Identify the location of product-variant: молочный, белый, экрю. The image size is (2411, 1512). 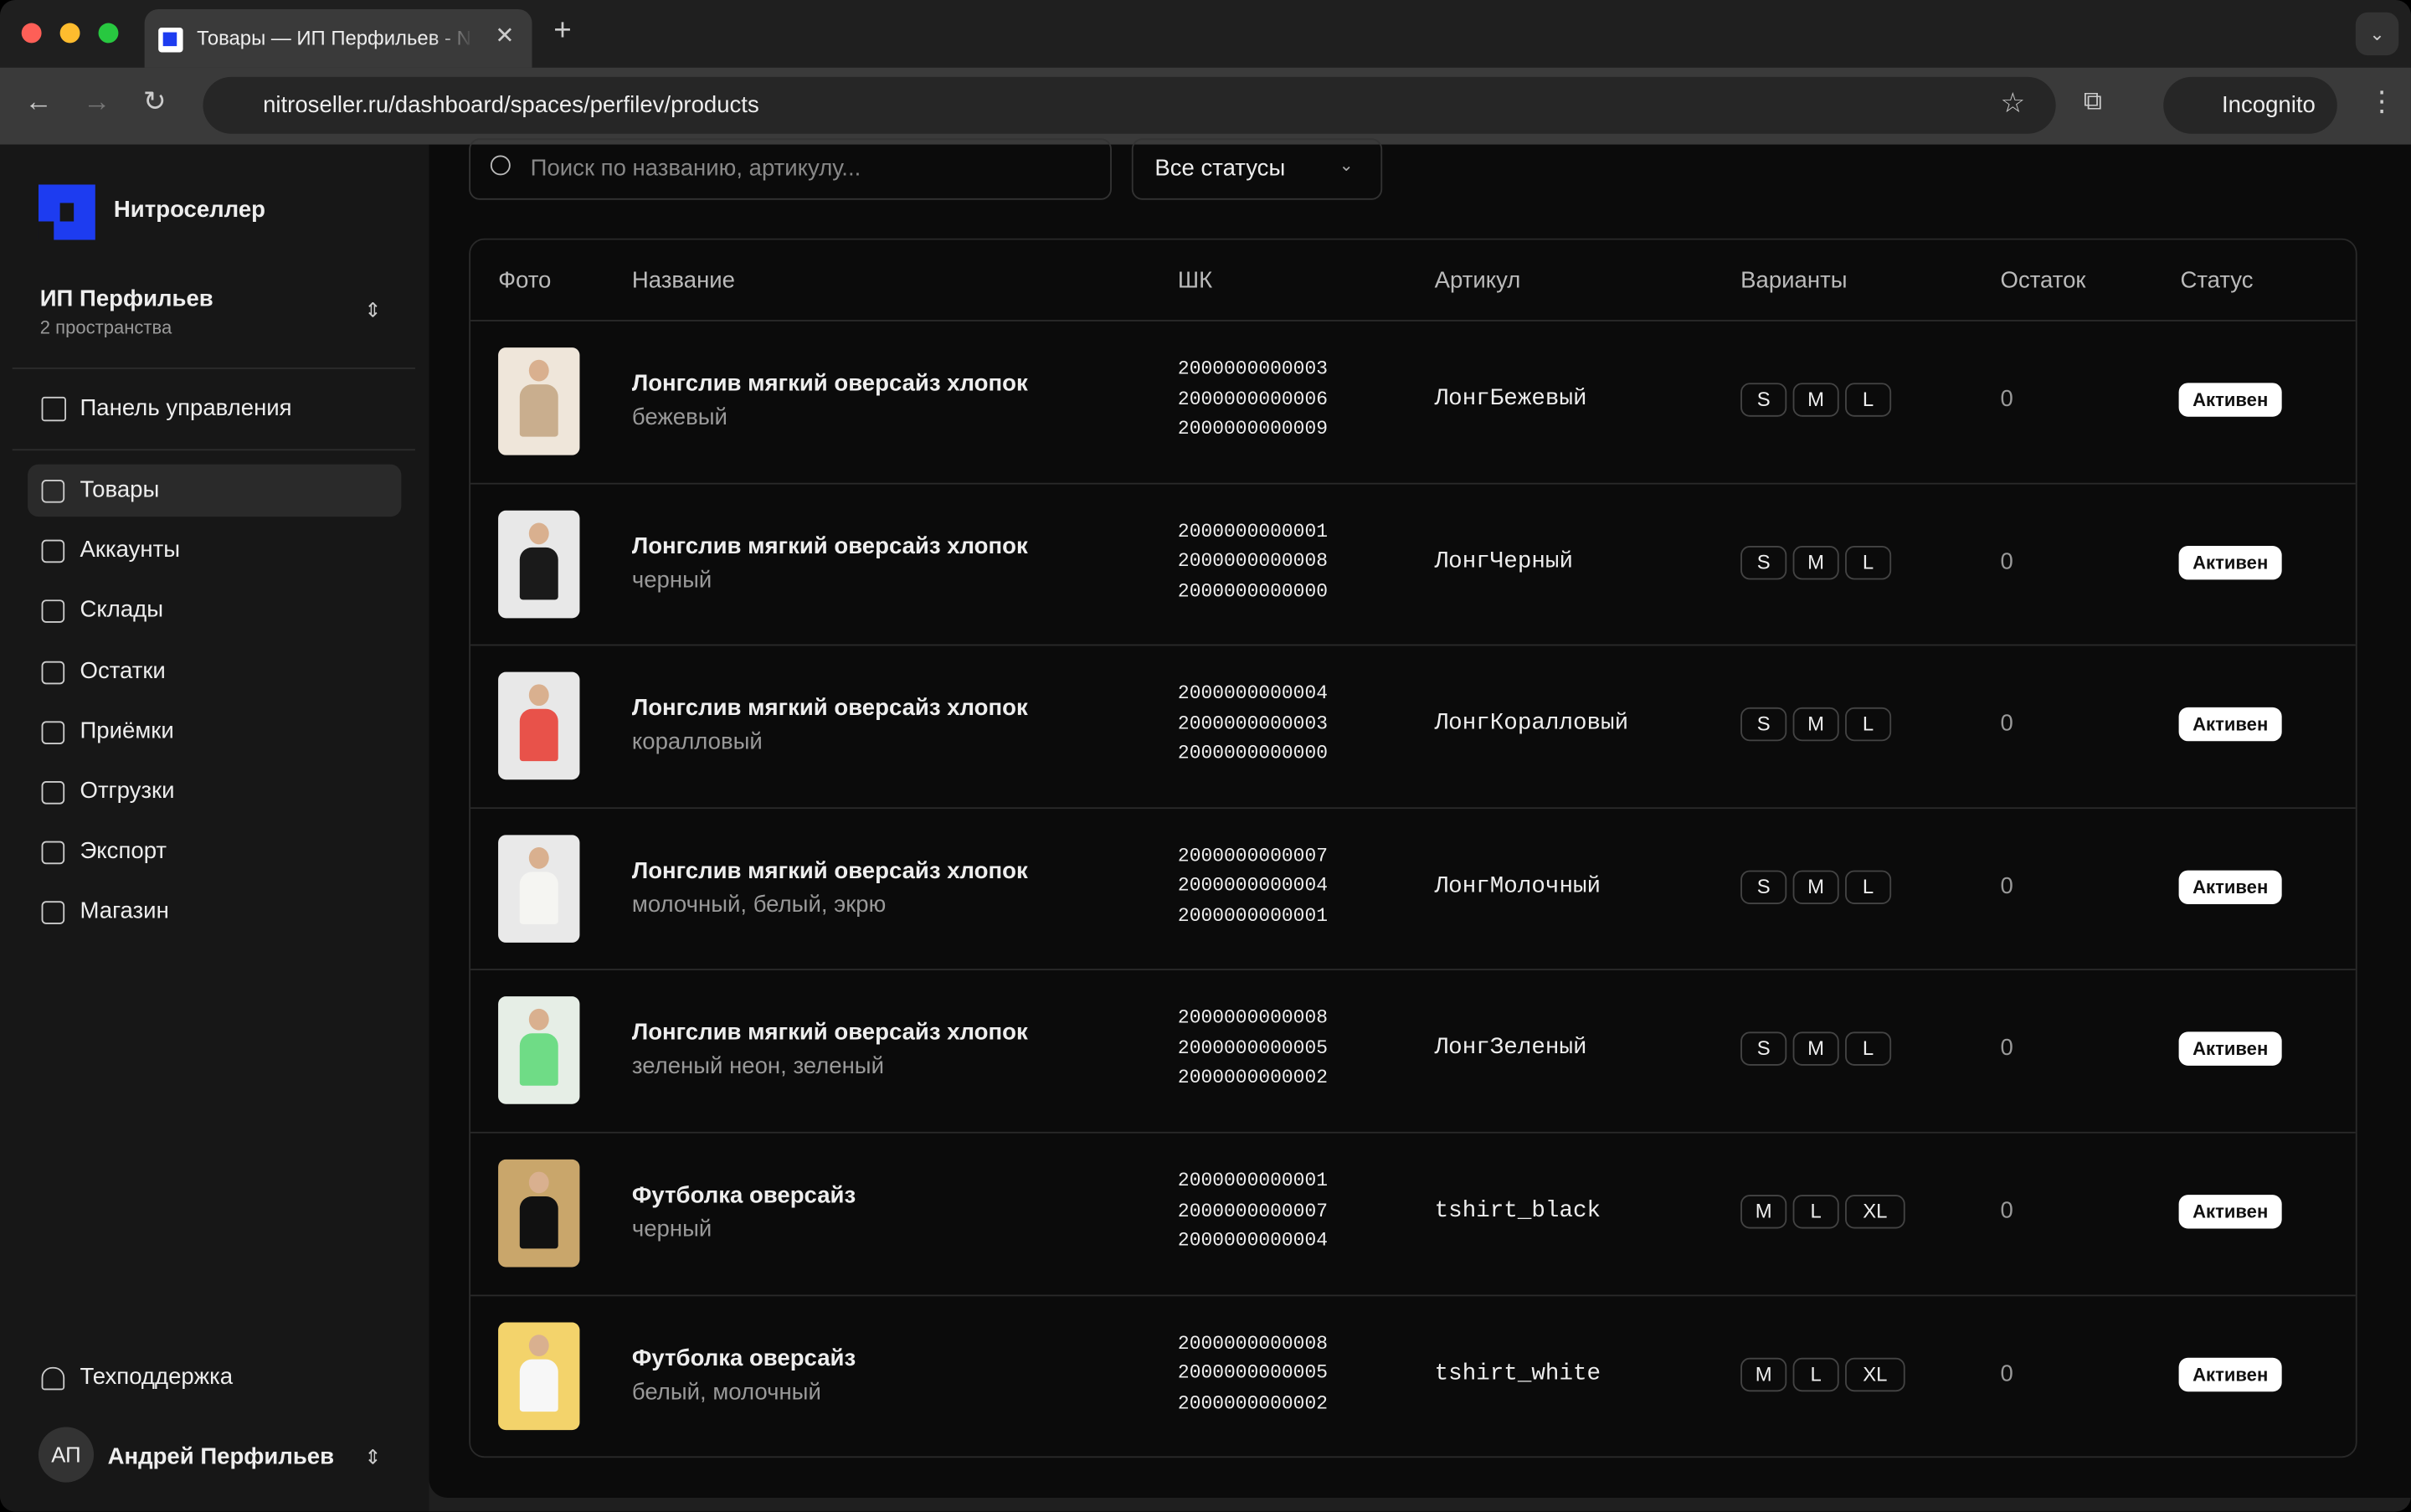
(759, 904).